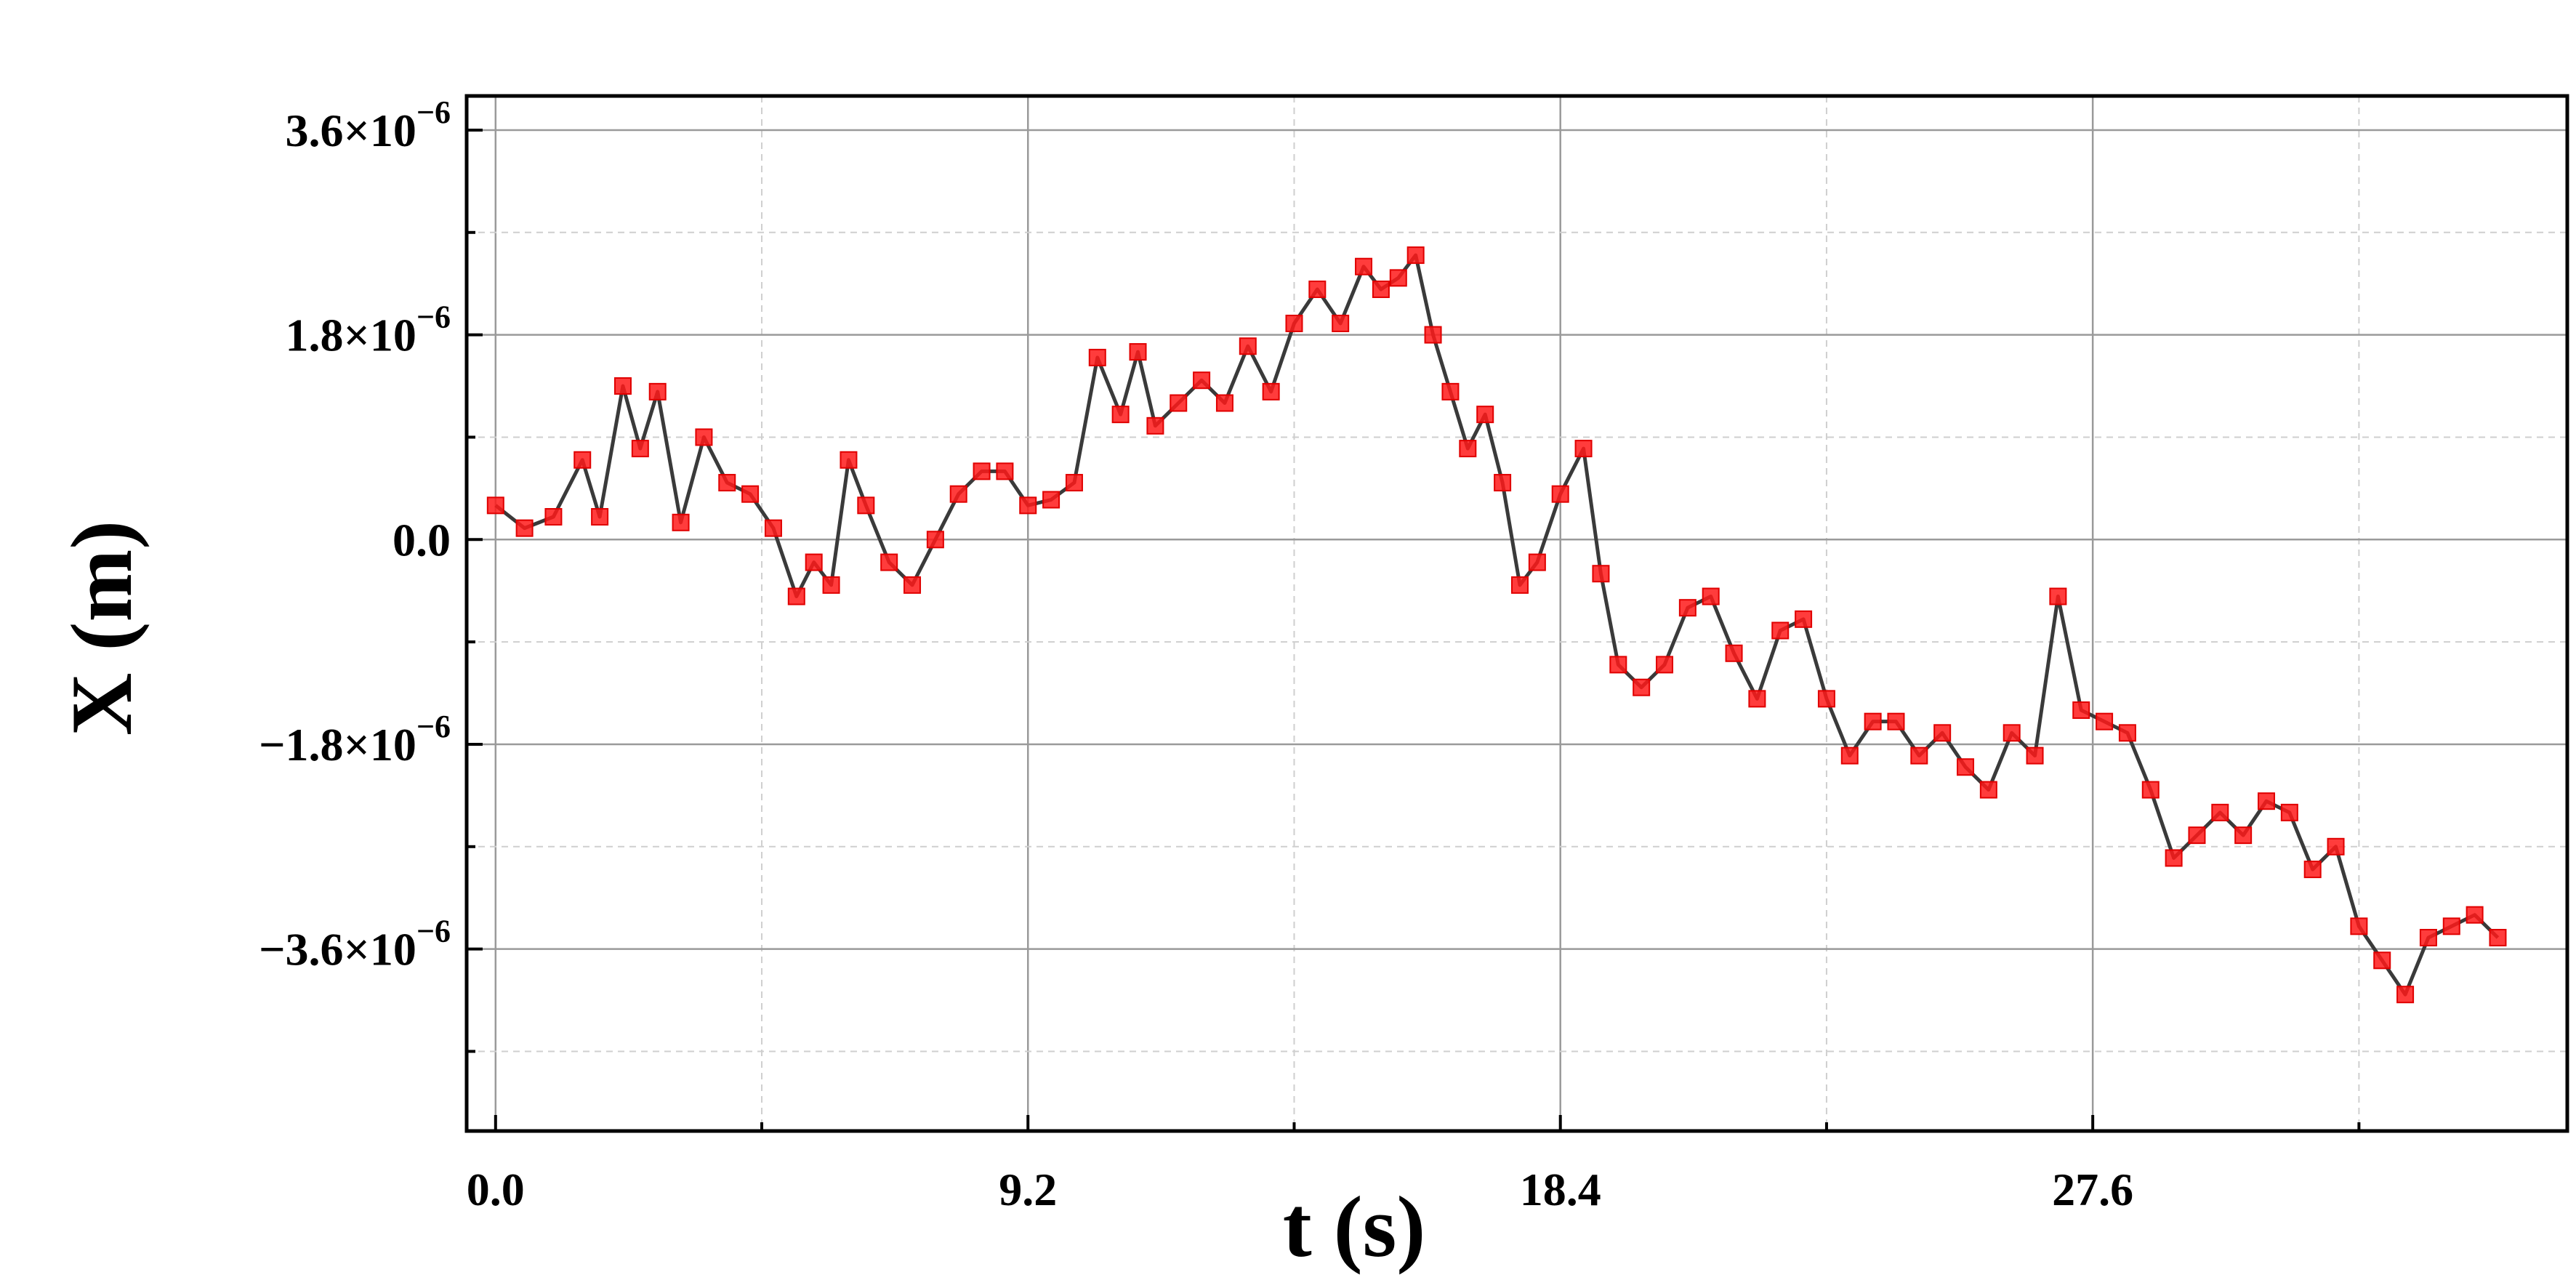  What do you see at coordinates (368, 125) in the screenshot?
I see `y-tick-label: 3.6×10⁻⁶` at bounding box center [368, 125].